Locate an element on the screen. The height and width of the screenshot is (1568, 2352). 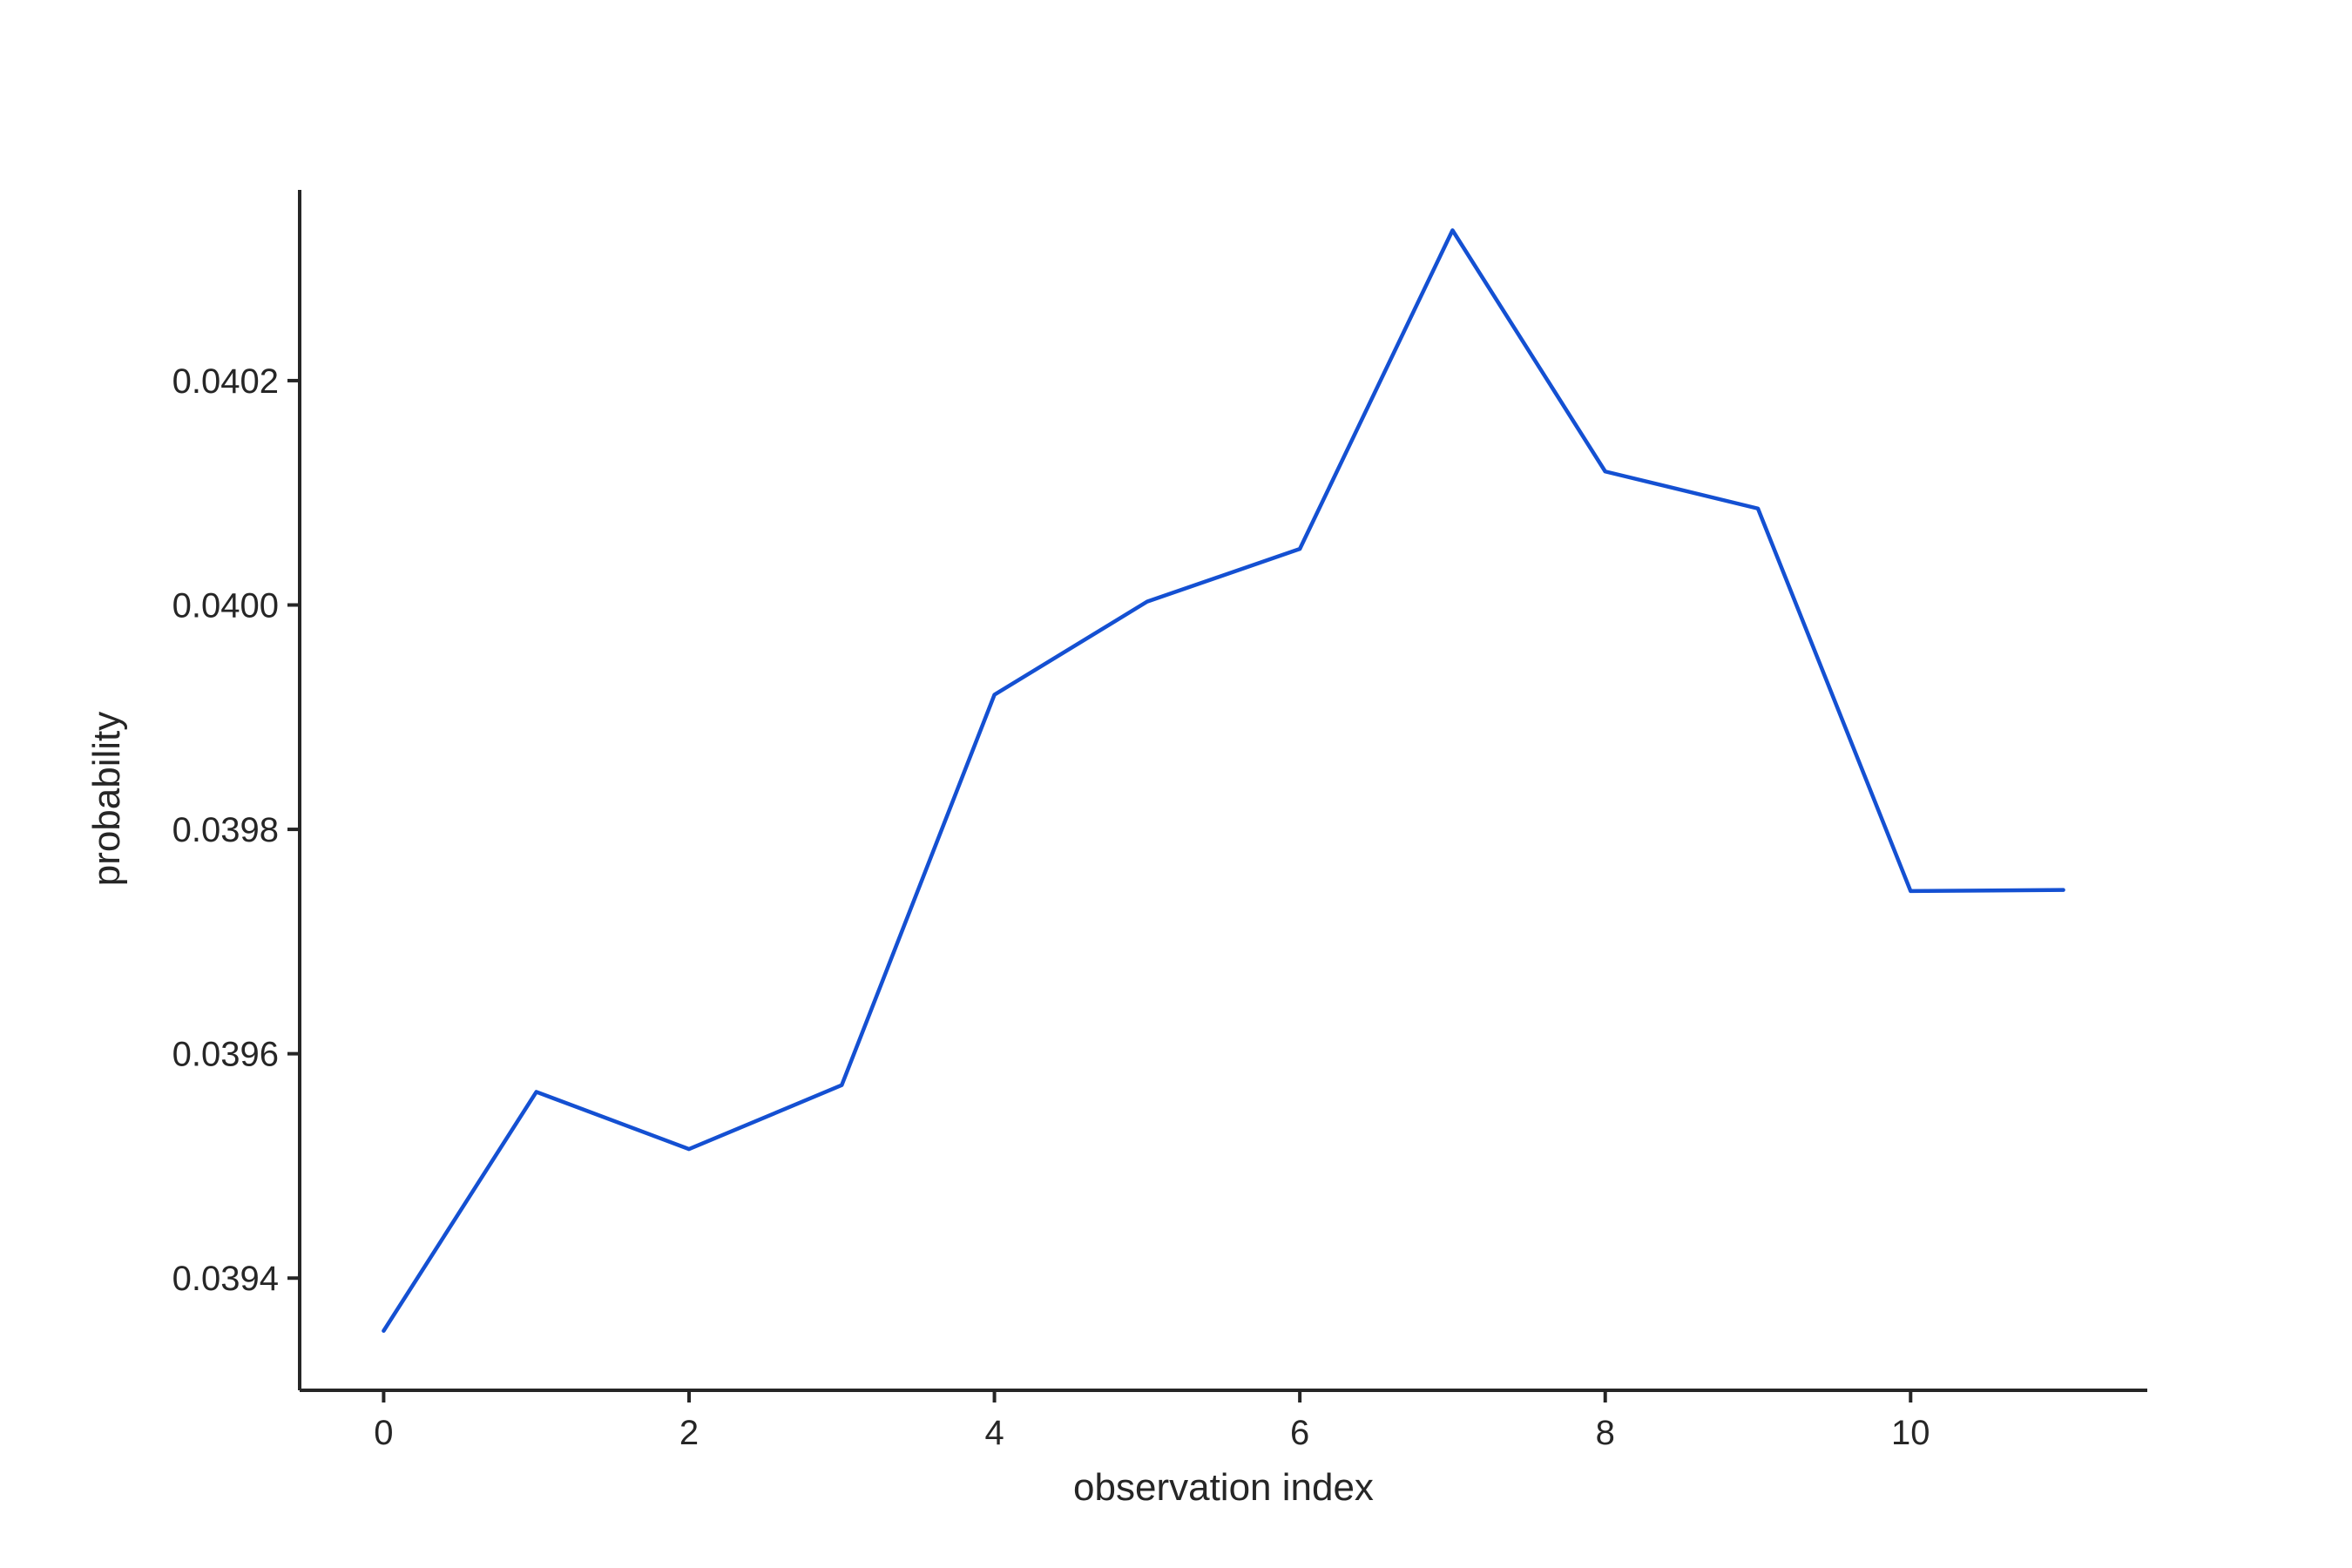
x-axis-title: observation index is located at coordinates (1223, 1487).